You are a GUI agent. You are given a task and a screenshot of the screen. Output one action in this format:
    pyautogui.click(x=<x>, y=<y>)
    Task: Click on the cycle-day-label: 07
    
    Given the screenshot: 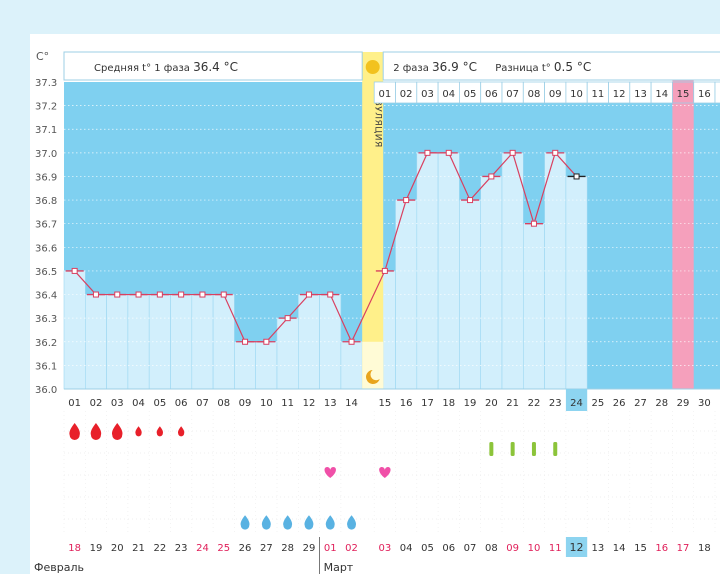 What is the action you would take?
    pyautogui.click(x=202, y=403)
    